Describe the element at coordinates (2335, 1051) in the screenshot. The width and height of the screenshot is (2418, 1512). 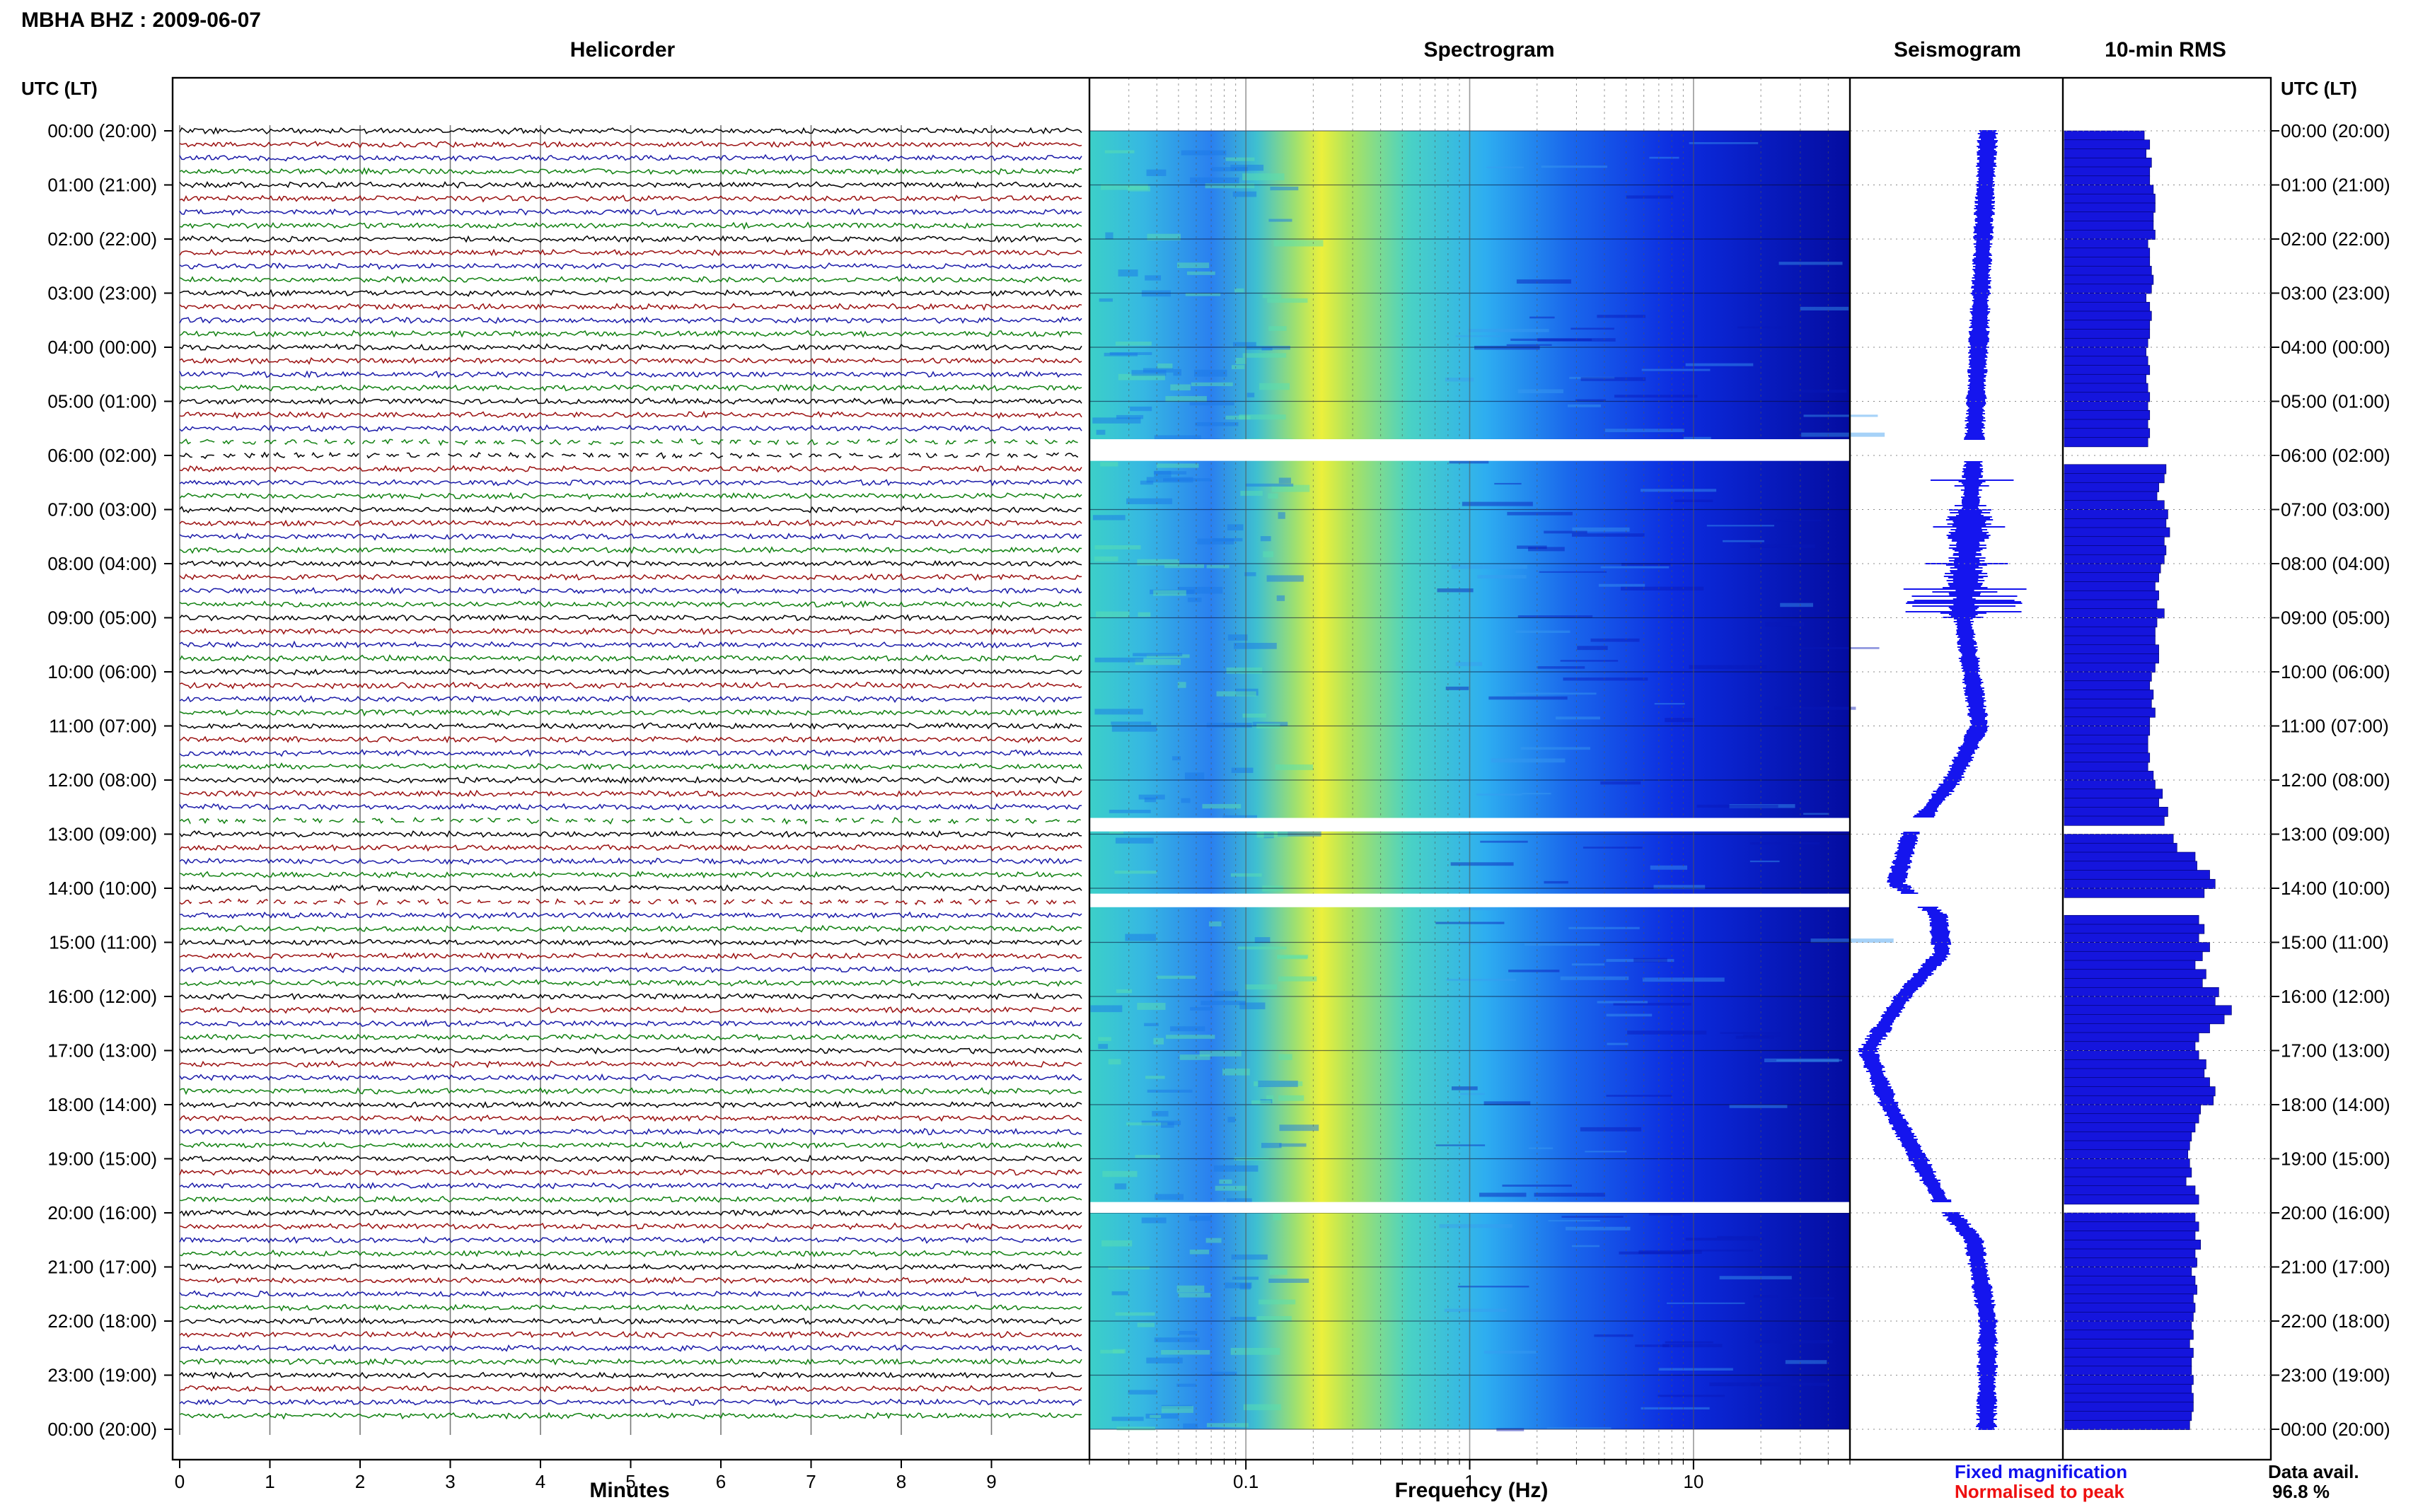
I see `y-tick-label-right: 17:00 (13:00)` at that location.